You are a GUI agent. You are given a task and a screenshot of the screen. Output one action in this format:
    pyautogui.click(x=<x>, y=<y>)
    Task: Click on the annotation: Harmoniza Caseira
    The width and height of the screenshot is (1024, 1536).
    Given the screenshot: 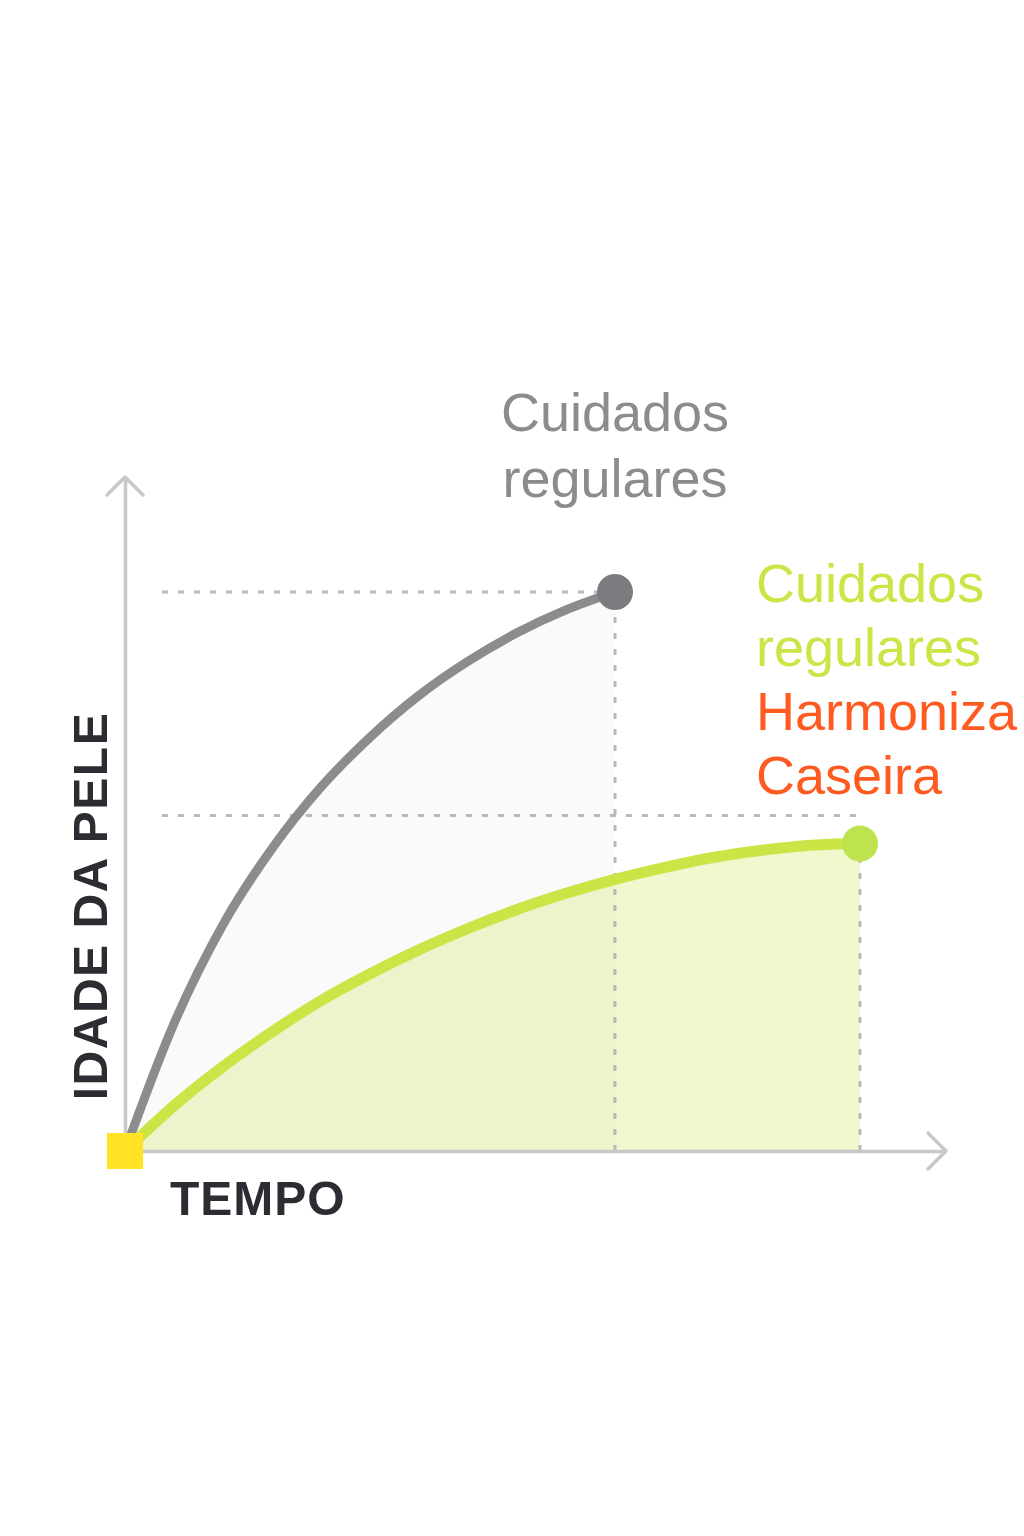 What is the action you would take?
    pyautogui.click(x=887, y=742)
    